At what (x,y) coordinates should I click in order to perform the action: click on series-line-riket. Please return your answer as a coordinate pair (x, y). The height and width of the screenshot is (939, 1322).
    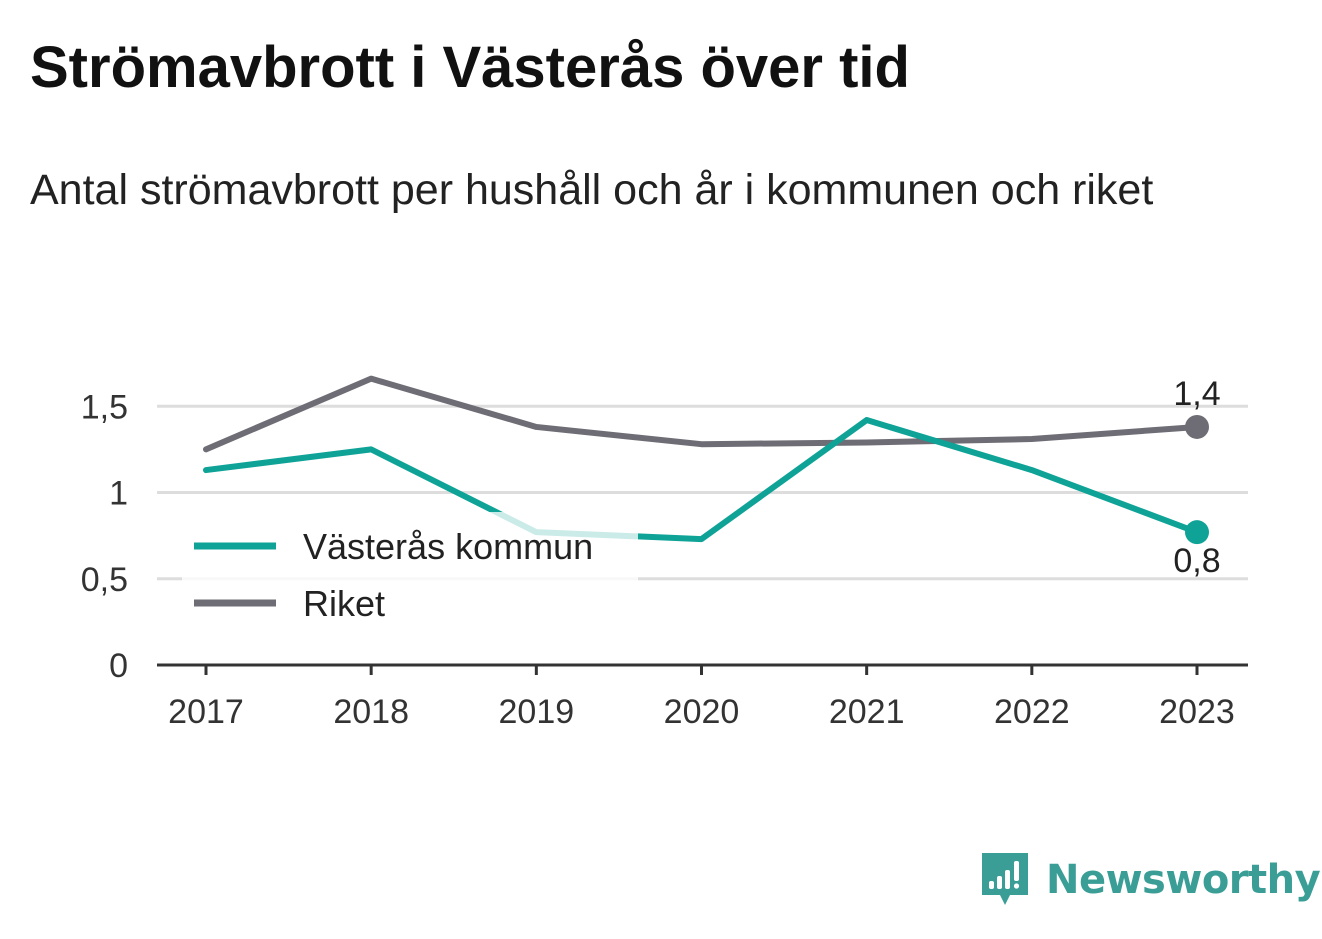
    Looking at the image, I should click on (701, 414).